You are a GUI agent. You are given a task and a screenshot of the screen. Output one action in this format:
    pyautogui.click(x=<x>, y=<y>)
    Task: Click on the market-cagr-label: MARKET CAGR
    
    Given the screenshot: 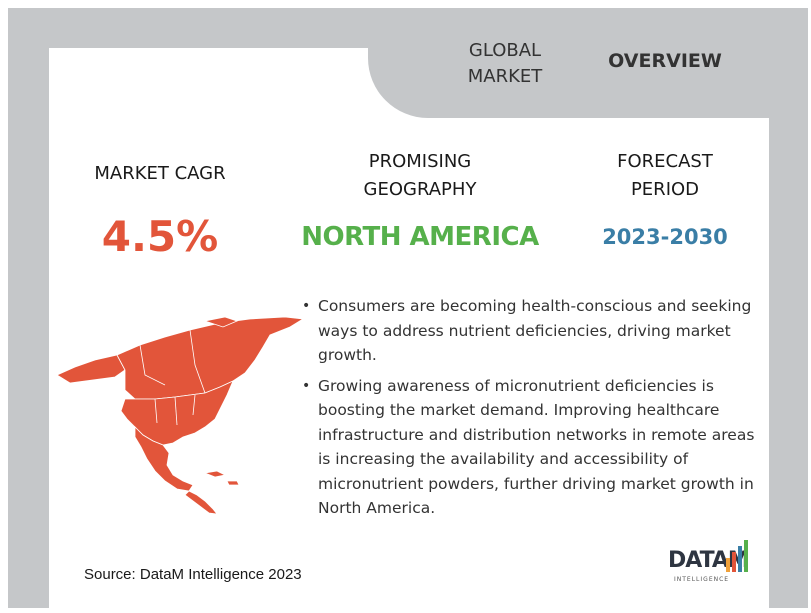 What is the action you would take?
    pyautogui.click(x=160, y=173)
    